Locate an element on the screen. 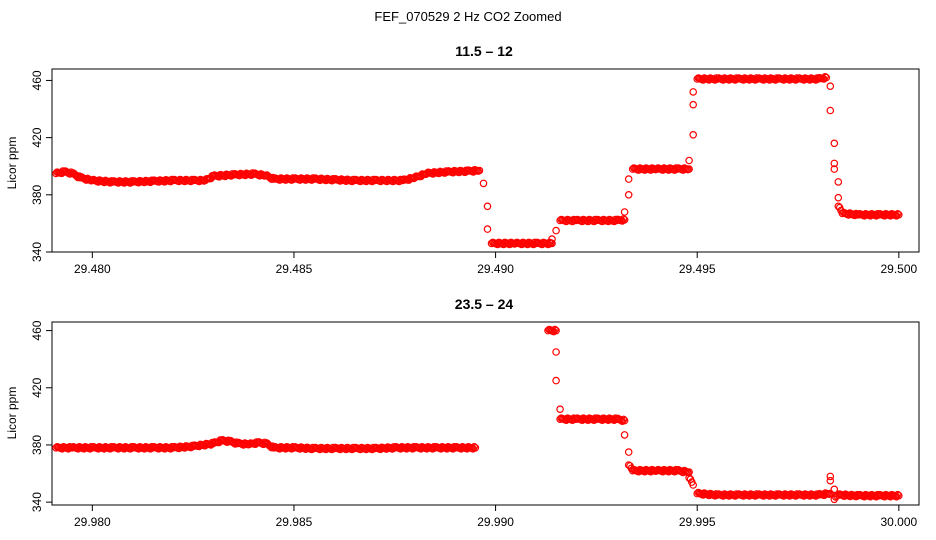 This screenshot has width=936, height=540. x-tick-label: 30.000 is located at coordinates (898, 522).